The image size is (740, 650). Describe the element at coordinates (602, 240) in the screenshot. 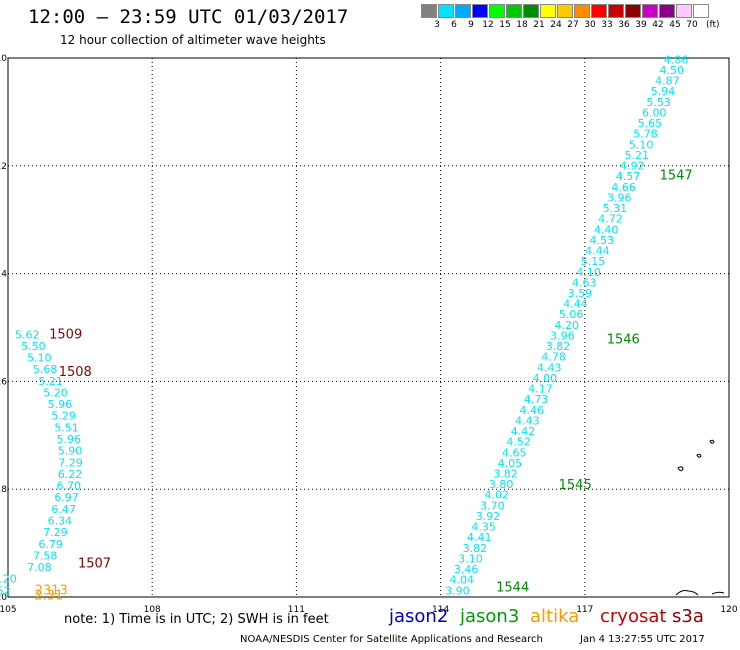

I see `swh-value: 4.53` at that location.